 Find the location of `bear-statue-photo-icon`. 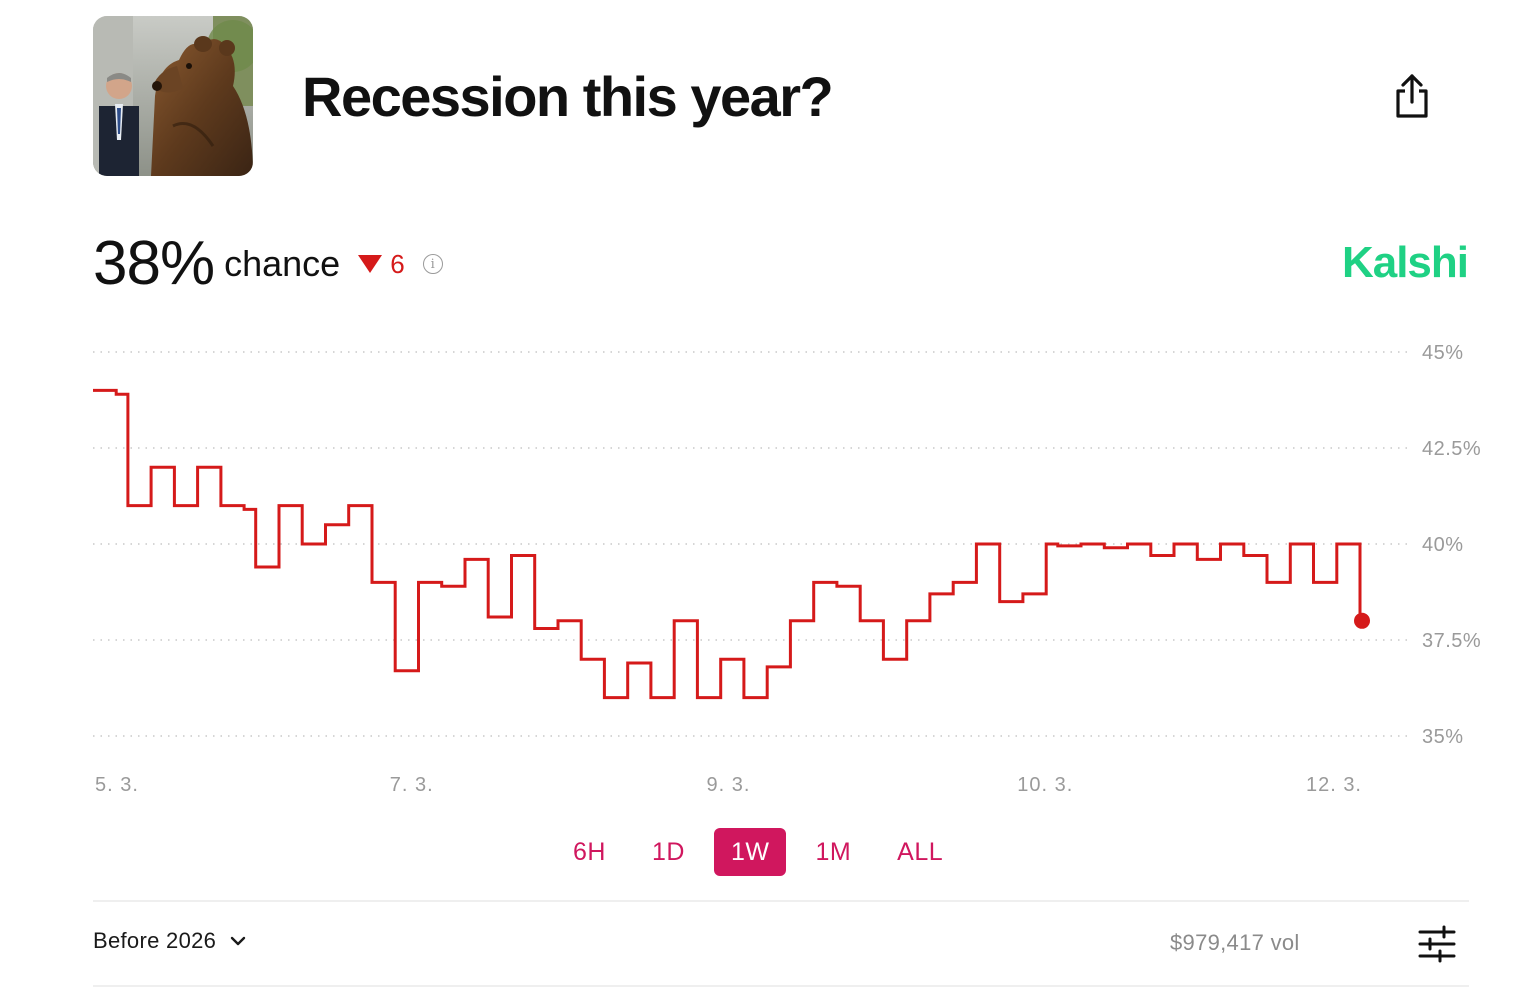

bear-statue-photo-icon is located at coordinates (173, 96).